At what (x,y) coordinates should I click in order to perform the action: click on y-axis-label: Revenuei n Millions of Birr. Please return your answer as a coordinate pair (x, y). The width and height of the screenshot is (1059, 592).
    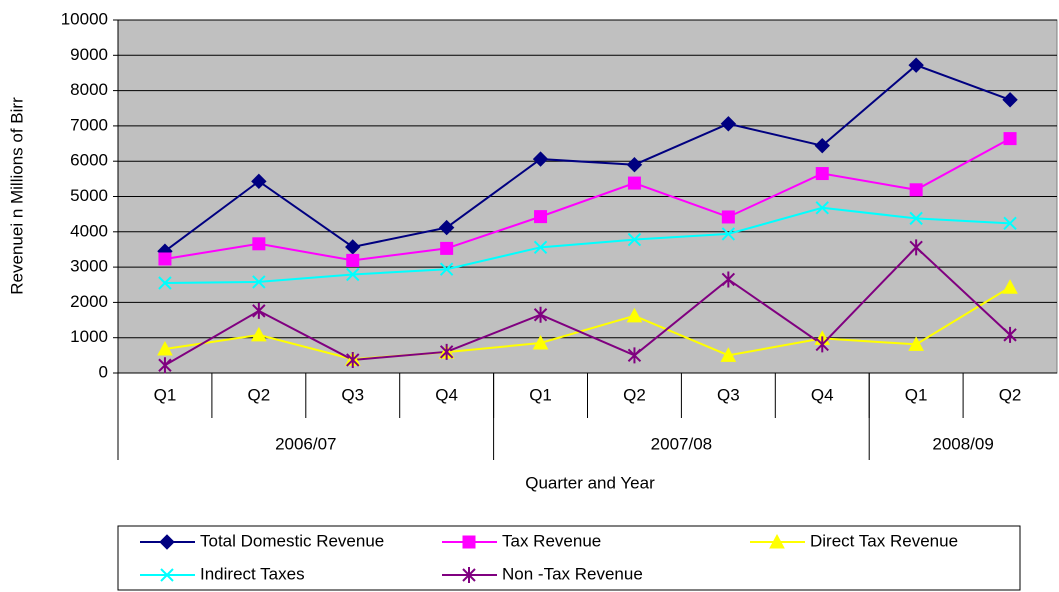
    Looking at the image, I should click on (16, 196).